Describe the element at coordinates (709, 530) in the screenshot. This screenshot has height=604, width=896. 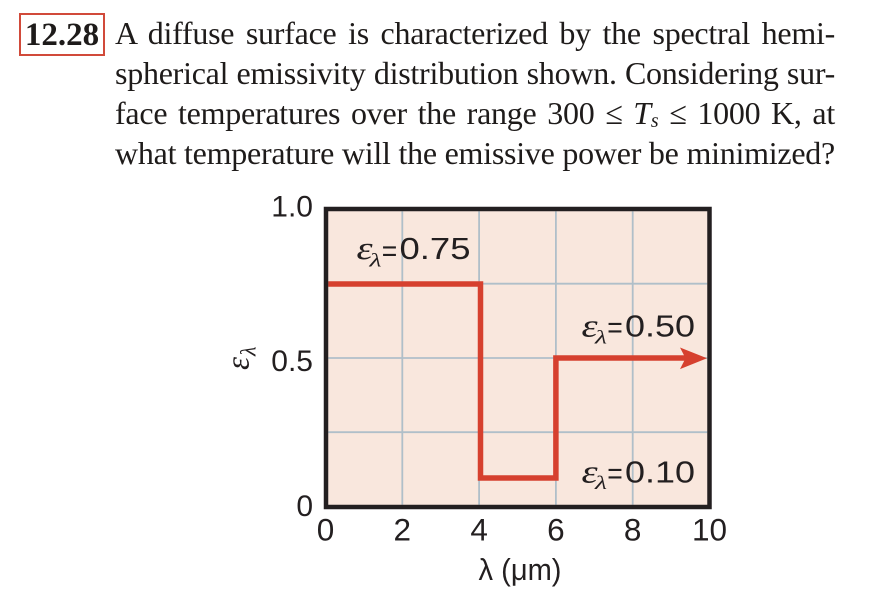
I see `svg-text: 10` at that location.